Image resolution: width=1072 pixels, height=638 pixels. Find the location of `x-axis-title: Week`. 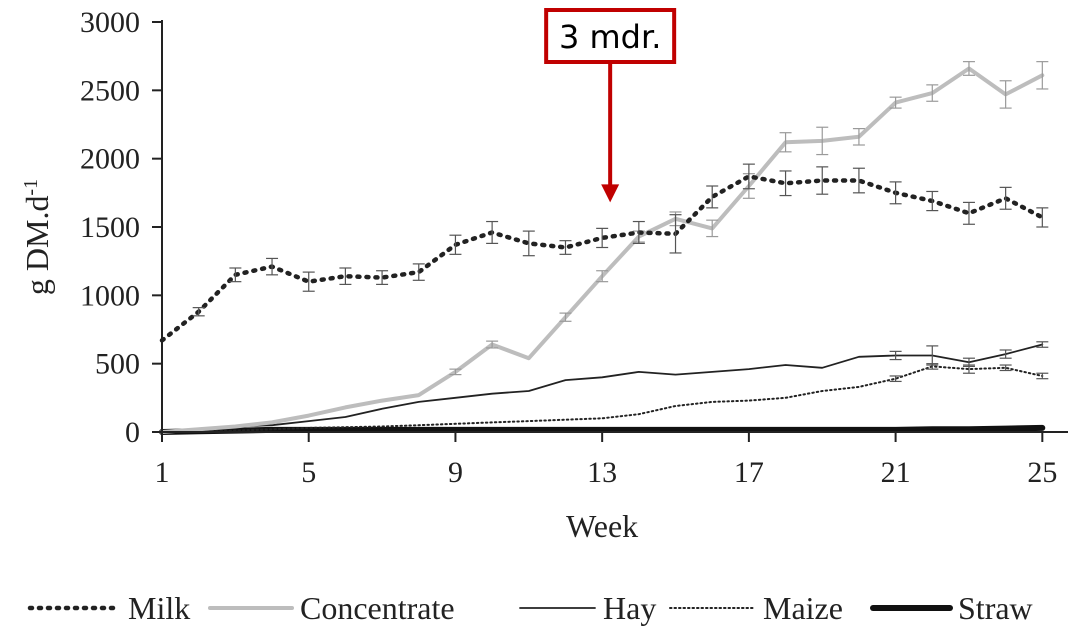

x-axis-title: Week is located at coordinates (602, 526).